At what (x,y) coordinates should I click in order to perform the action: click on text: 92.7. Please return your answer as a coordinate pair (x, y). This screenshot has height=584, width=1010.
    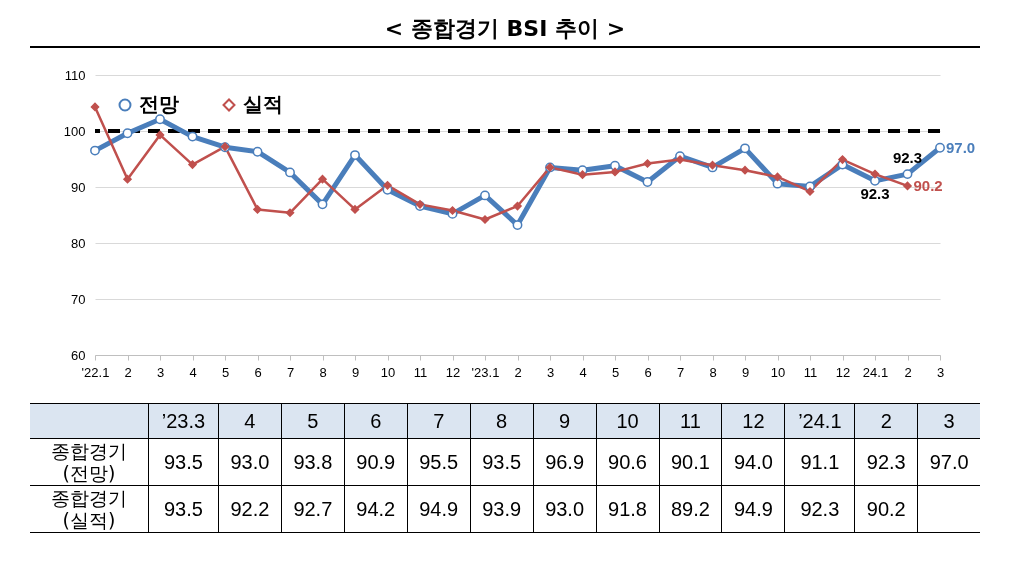
    Looking at the image, I should click on (313, 509).